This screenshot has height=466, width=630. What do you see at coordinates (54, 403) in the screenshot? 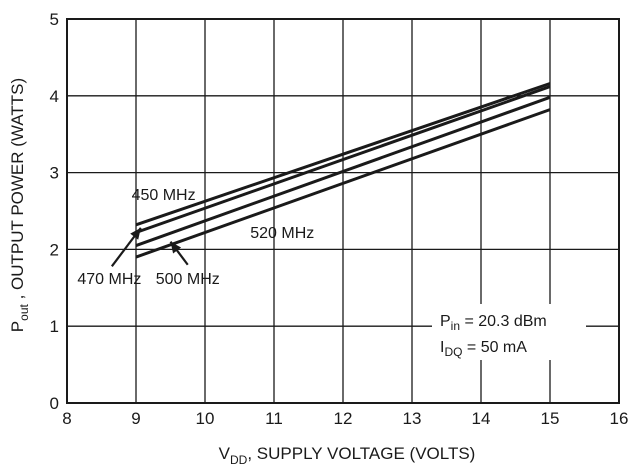
I see `y-tick-label: 0` at bounding box center [54, 403].